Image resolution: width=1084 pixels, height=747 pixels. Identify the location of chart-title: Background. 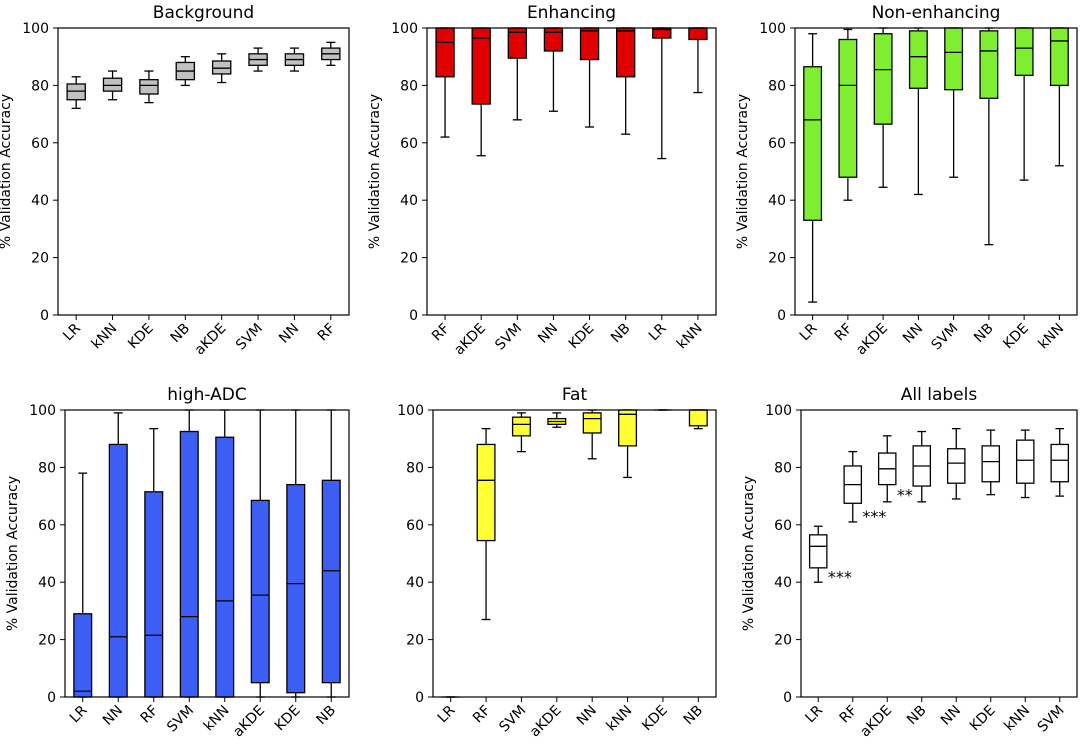
(203, 13).